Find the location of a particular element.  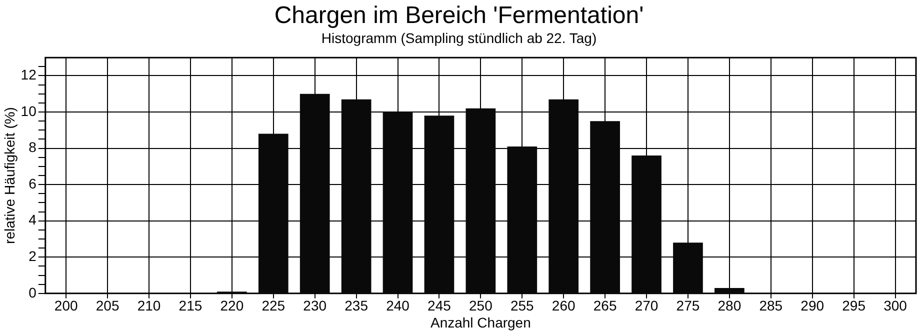

y-tick-label: 10 is located at coordinates (28, 110).